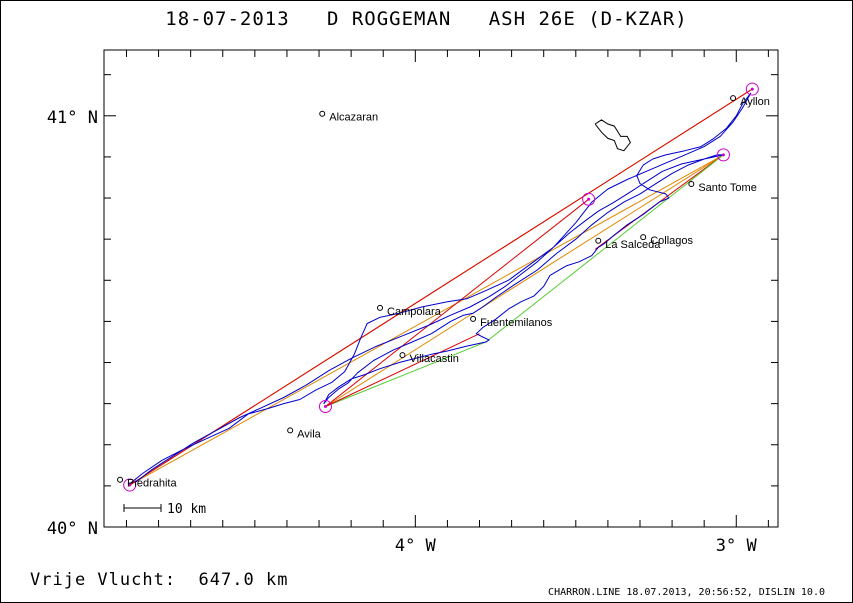 The width and height of the screenshot is (853, 603). I want to click on flight-date: 18-07-2013, so click(227, 19).